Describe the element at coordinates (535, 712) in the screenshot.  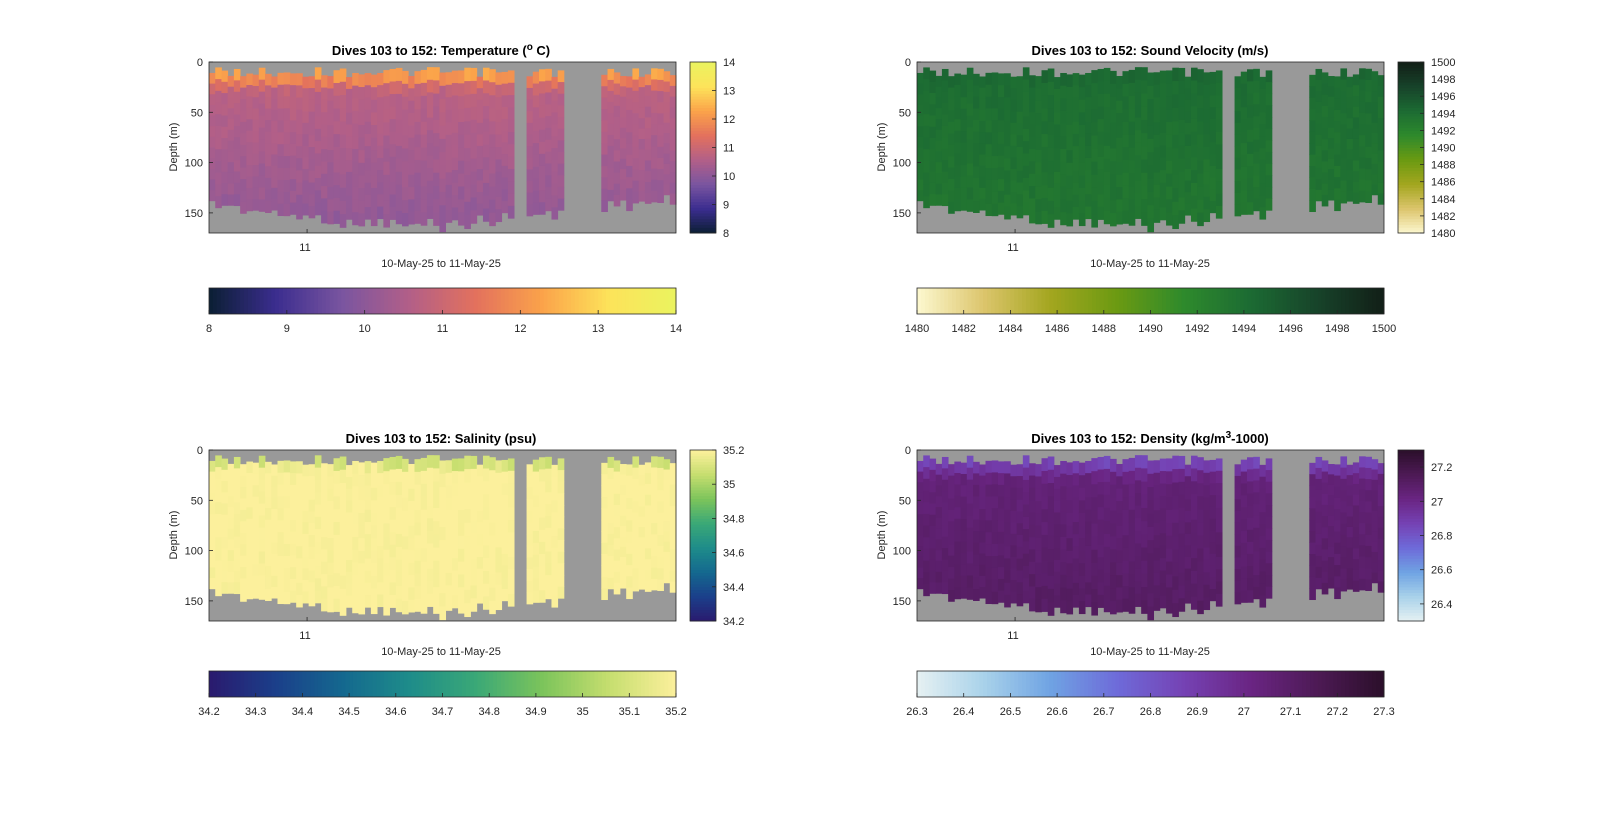
I see `colorbar-tick-label: 34.9` at that location.